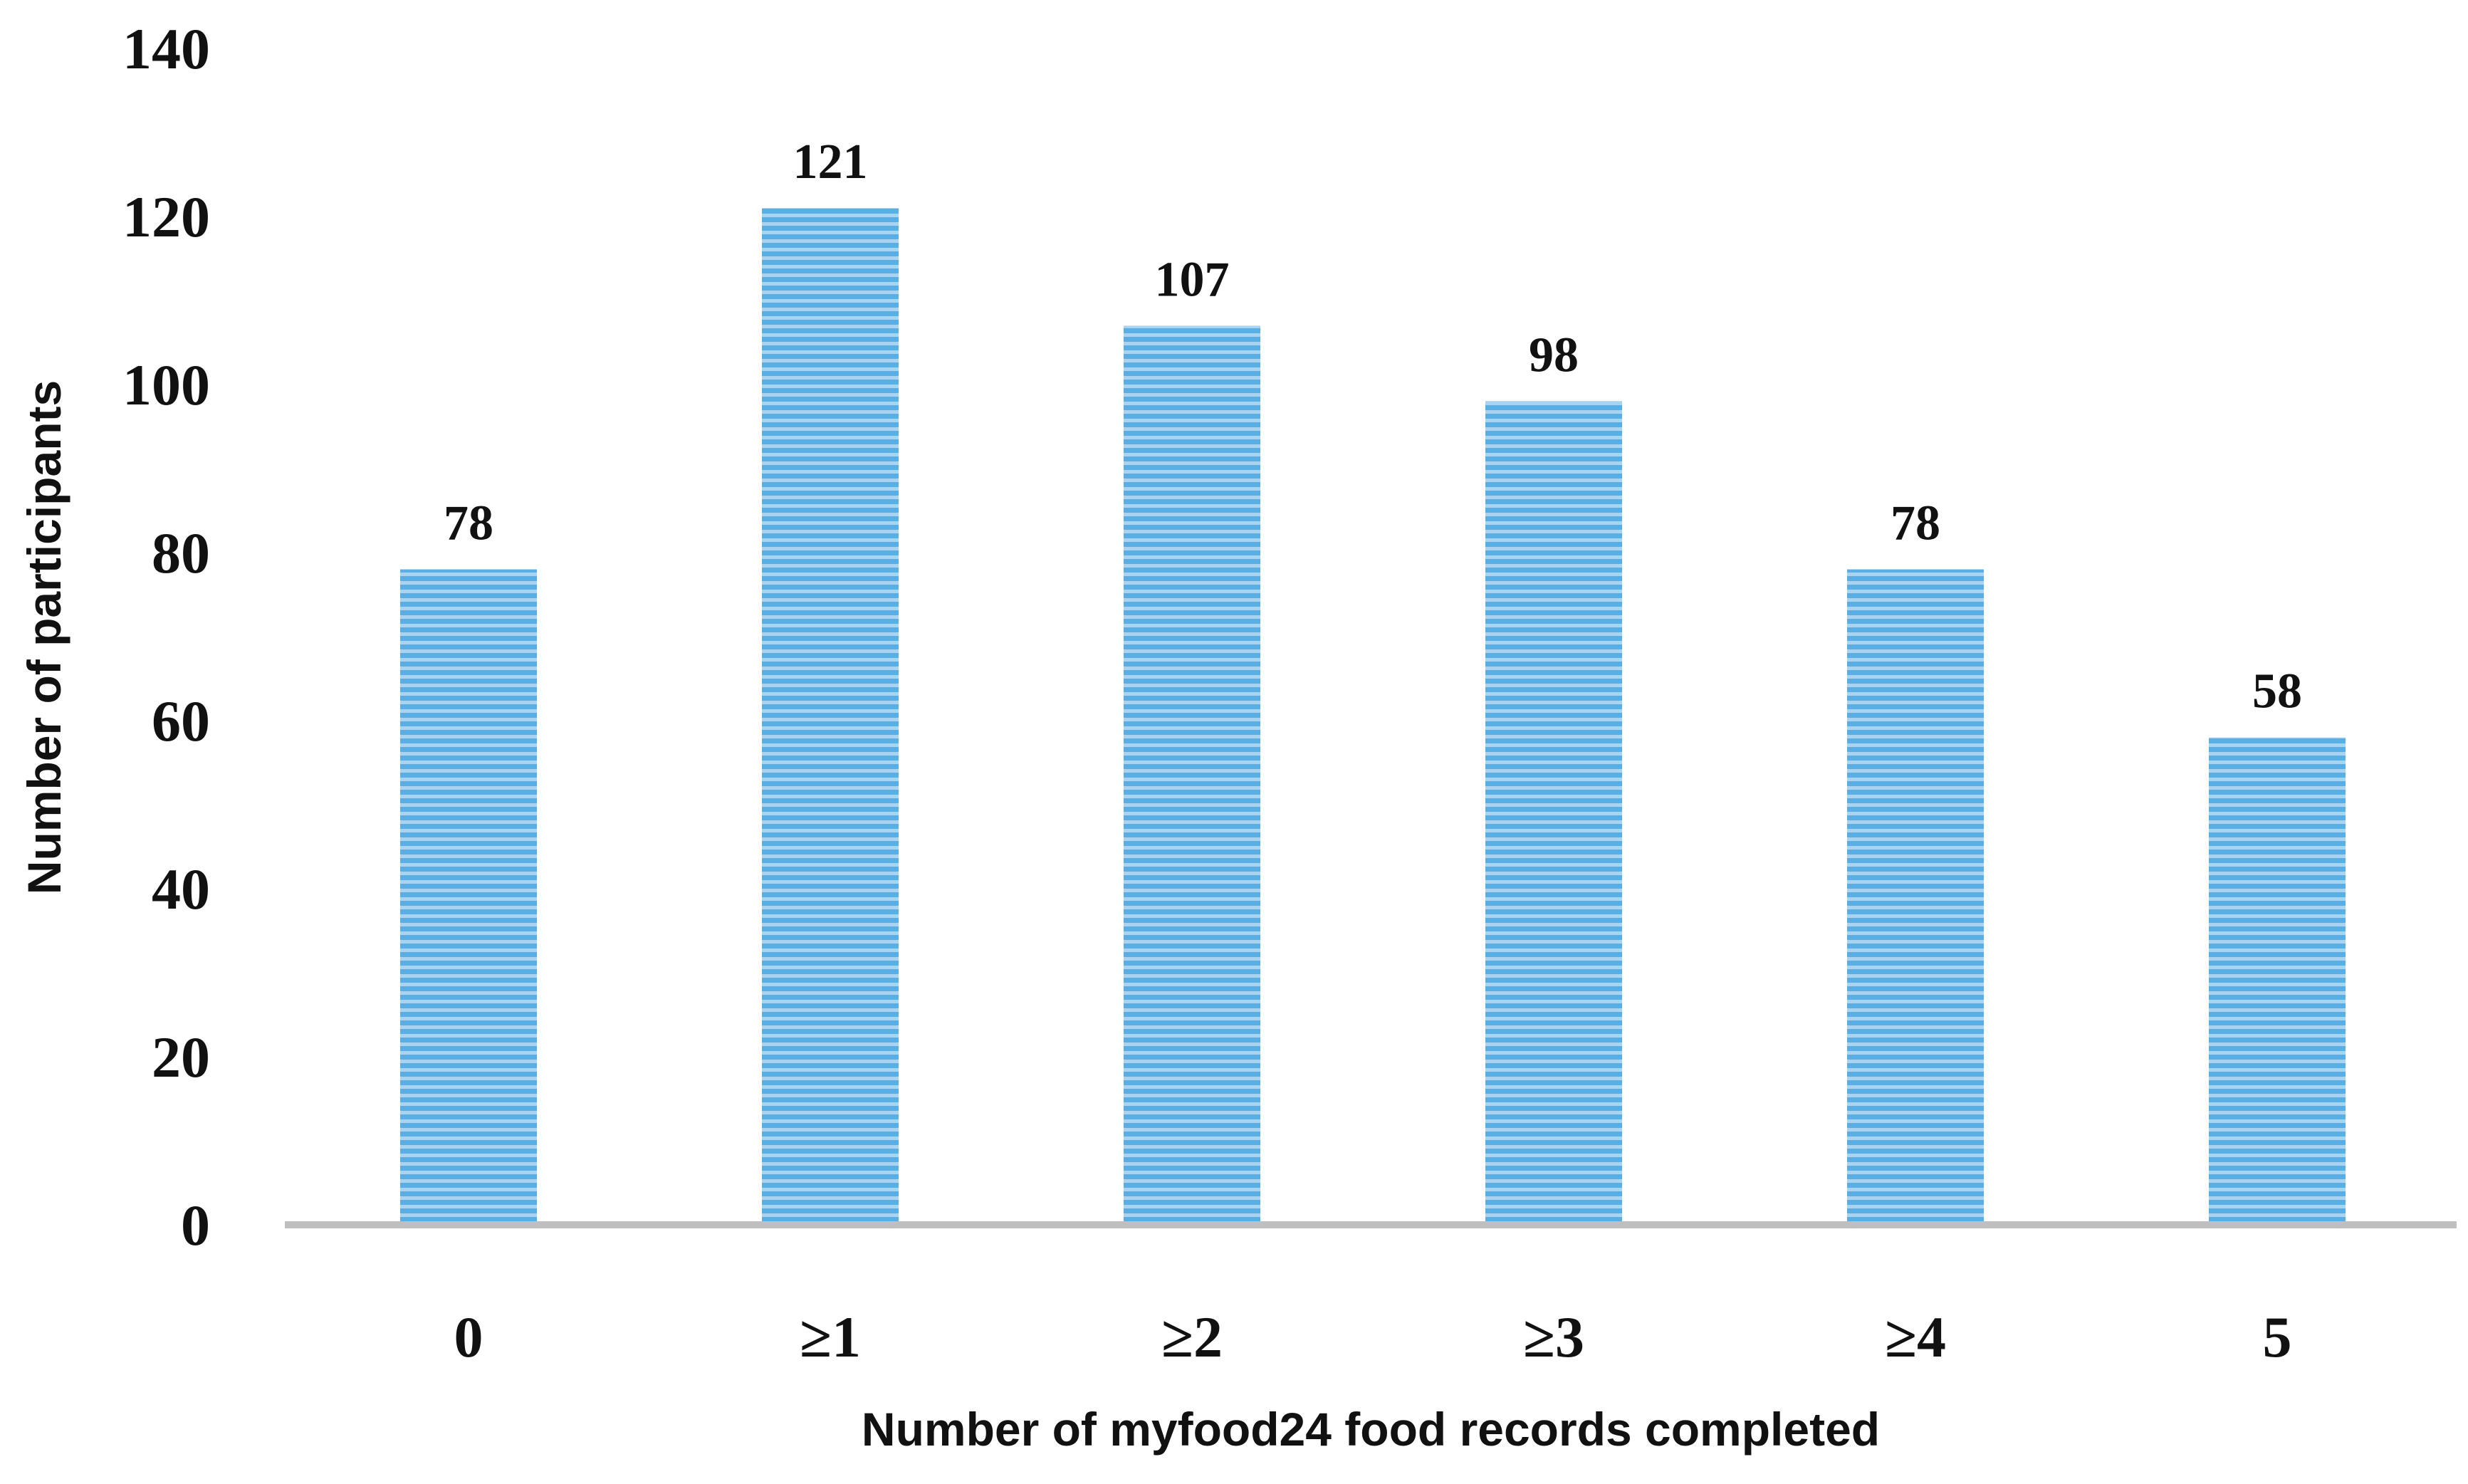 The width and height of the screenshot is (2468, 1484). What do you see at coordinates (181, 889) in the screenshot?
I see `y-tick-label: 40` at bounding box center [181, 889].